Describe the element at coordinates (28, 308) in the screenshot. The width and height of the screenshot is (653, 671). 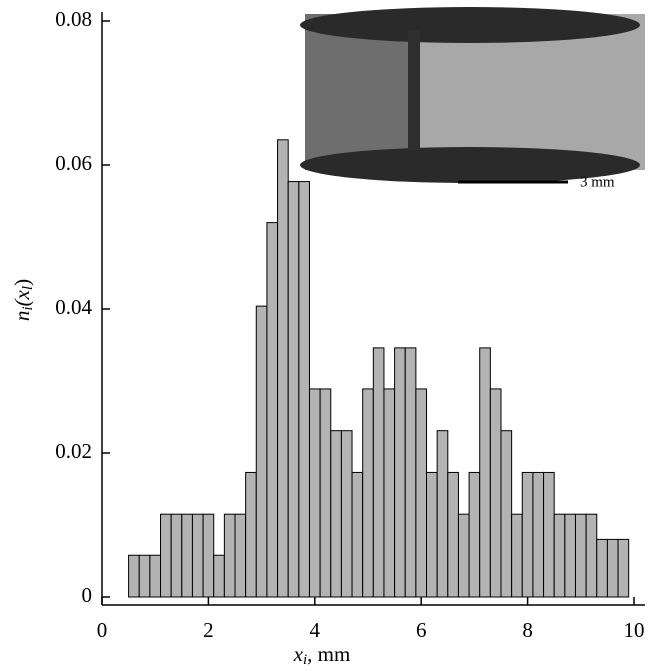
I see `y-label-sub: i` at that location.